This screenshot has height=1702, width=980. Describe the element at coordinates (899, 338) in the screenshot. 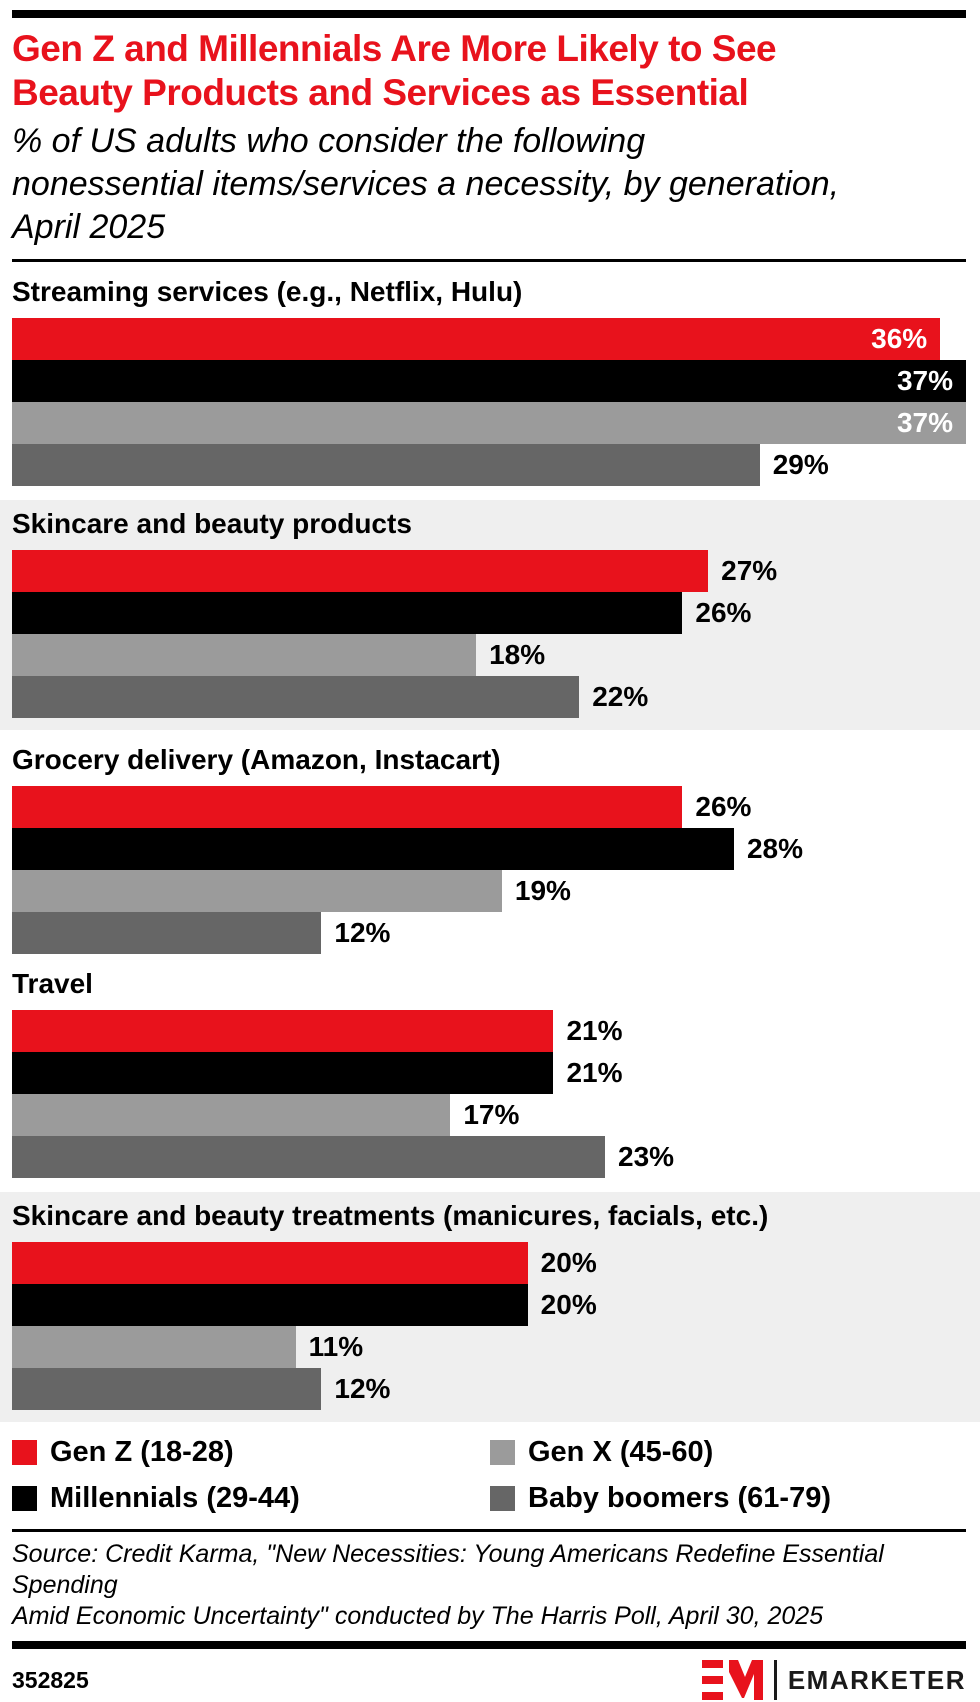

I see `value-label: 36%` at that location.